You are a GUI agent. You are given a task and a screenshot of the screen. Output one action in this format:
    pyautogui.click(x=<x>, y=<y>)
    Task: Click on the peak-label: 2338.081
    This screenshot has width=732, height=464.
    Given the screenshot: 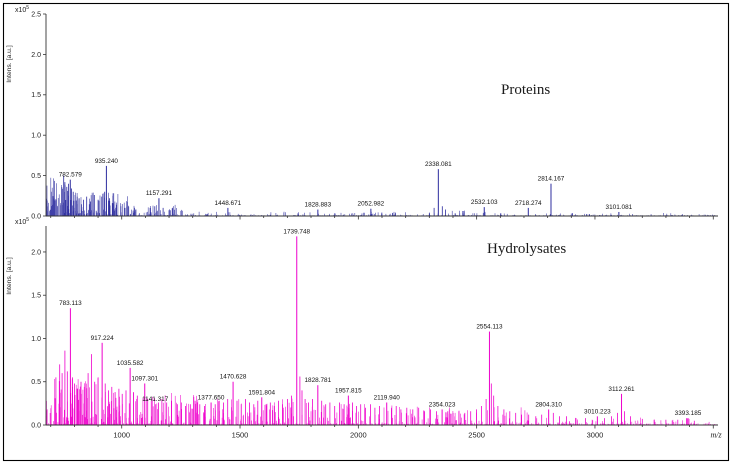 What is the action you would take?
    pyautogui.click(x=438, y=164)
    